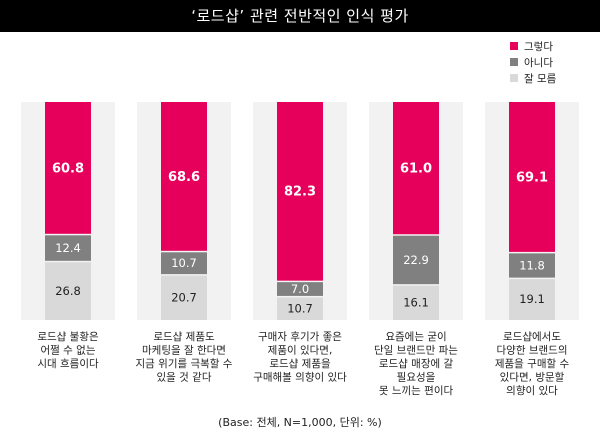  What do you see at coordinates (300, 357) in the screenshot?
I see `category-label: 구매자 후기가 좋은 제품이 있다면, 로드샵 제품을 구매해볼 의향이 있다` at bounding box center [300, 357].